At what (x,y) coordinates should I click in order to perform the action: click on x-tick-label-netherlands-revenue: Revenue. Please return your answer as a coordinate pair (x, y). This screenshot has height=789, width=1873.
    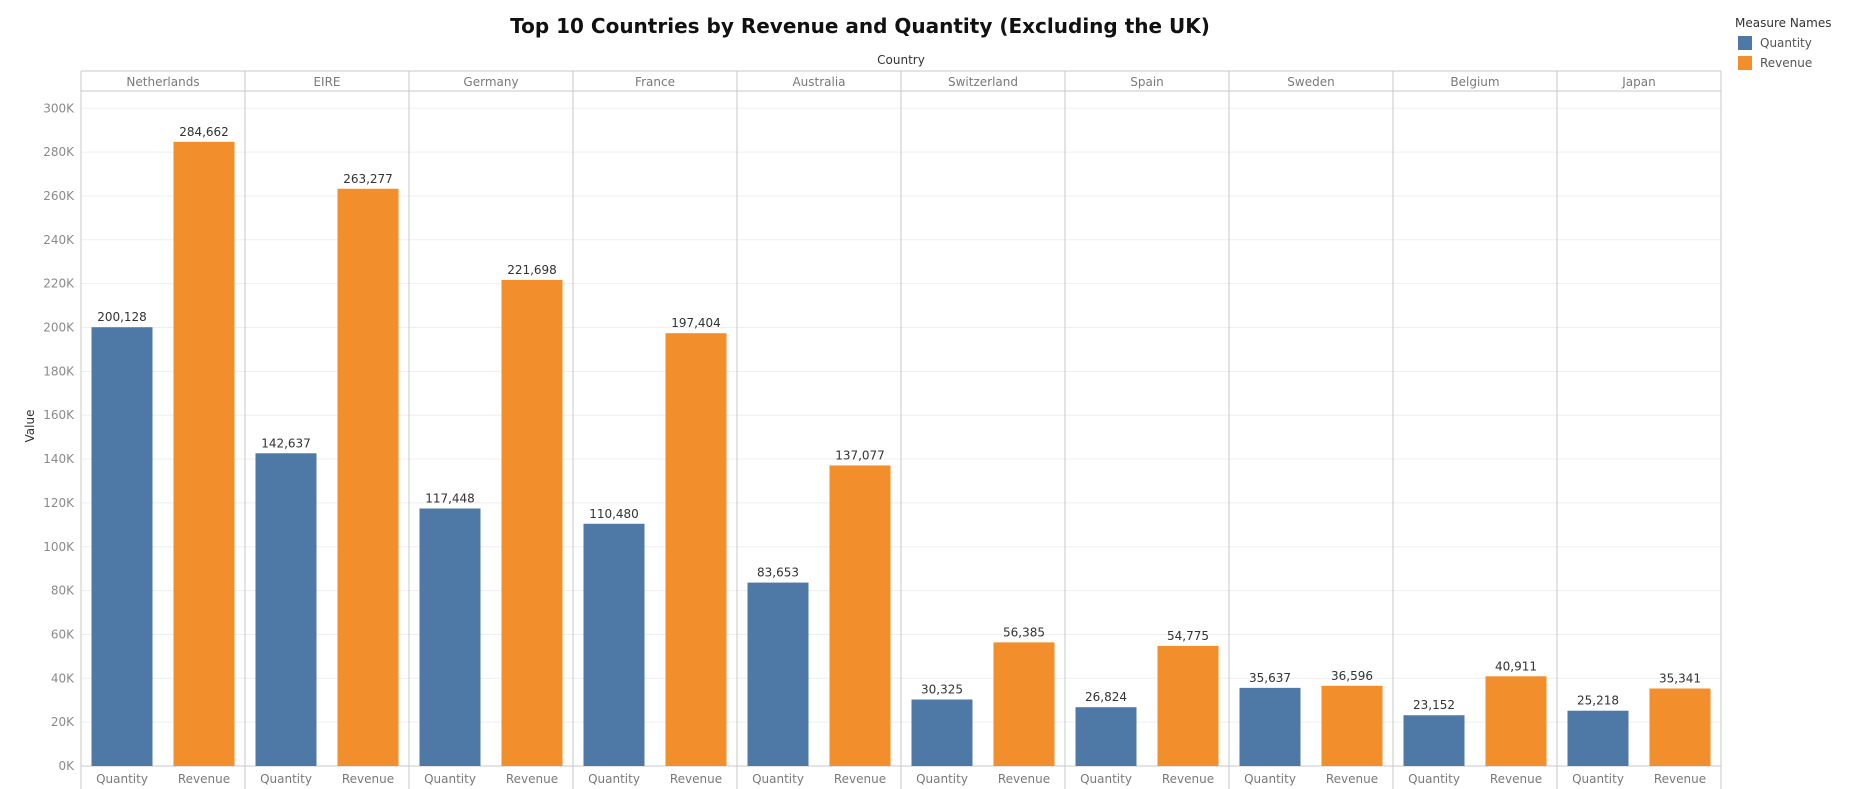
    Looking at the image, I should click on (204, 779).